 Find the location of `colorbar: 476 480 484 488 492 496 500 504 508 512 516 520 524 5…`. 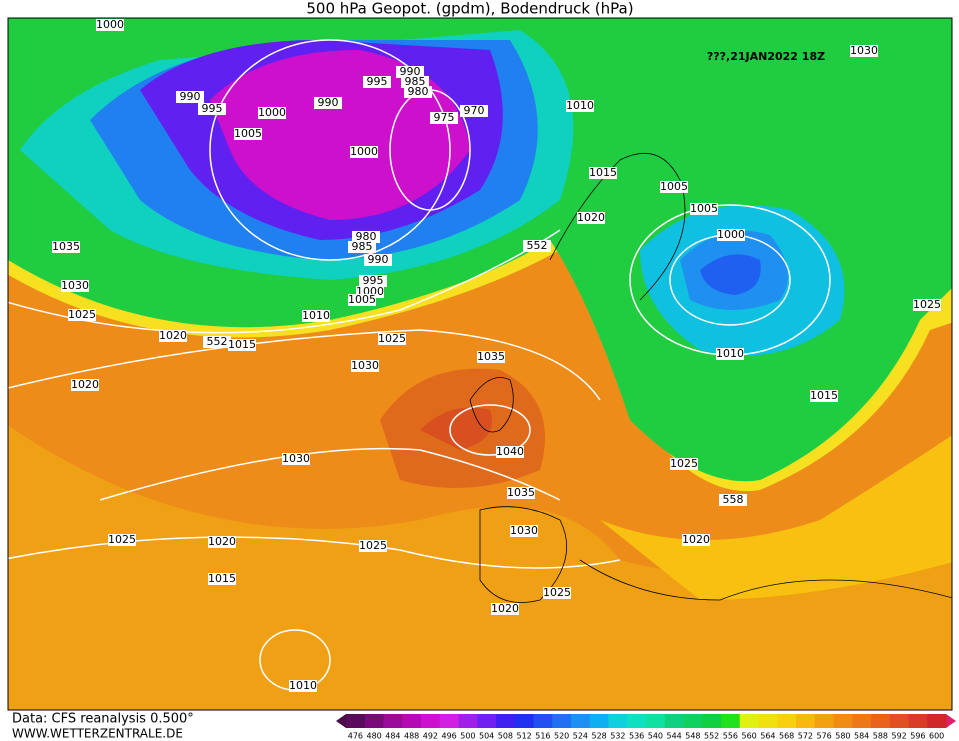

colorbar: 476 480 484 488 492 496 500 504 508 512 516 520 524 5… is located at coordinates (646, 727).